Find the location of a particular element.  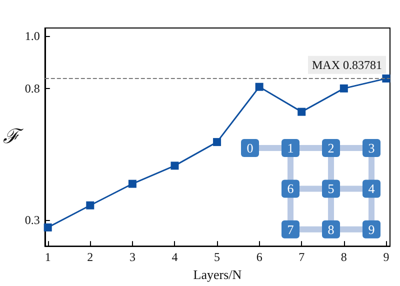

y-axis-title: ℱ is located at coordinates (13, 137).